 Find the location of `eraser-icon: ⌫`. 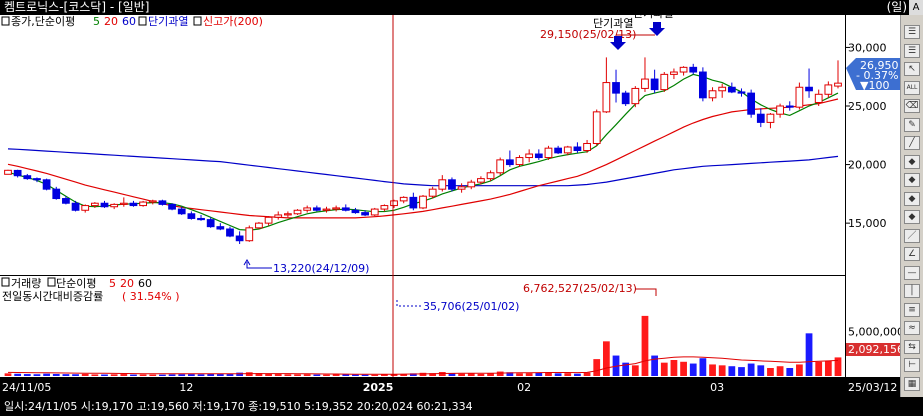

eraser-icon: ⌫ is located at coordinates (912, 106).